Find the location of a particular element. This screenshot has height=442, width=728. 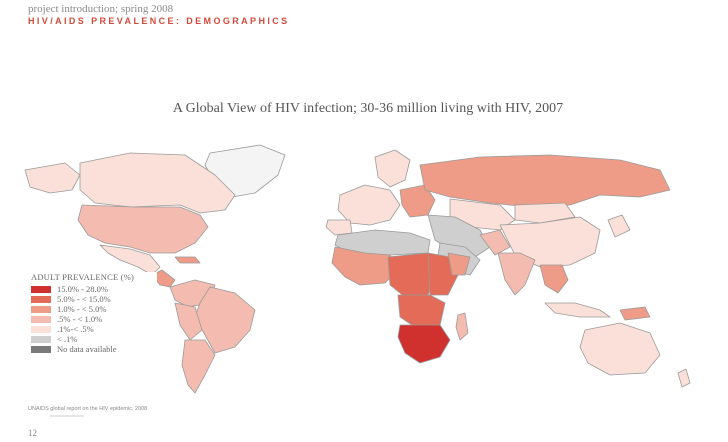

legend-label: .1%-< .5% is located at coordinates (75, 329).